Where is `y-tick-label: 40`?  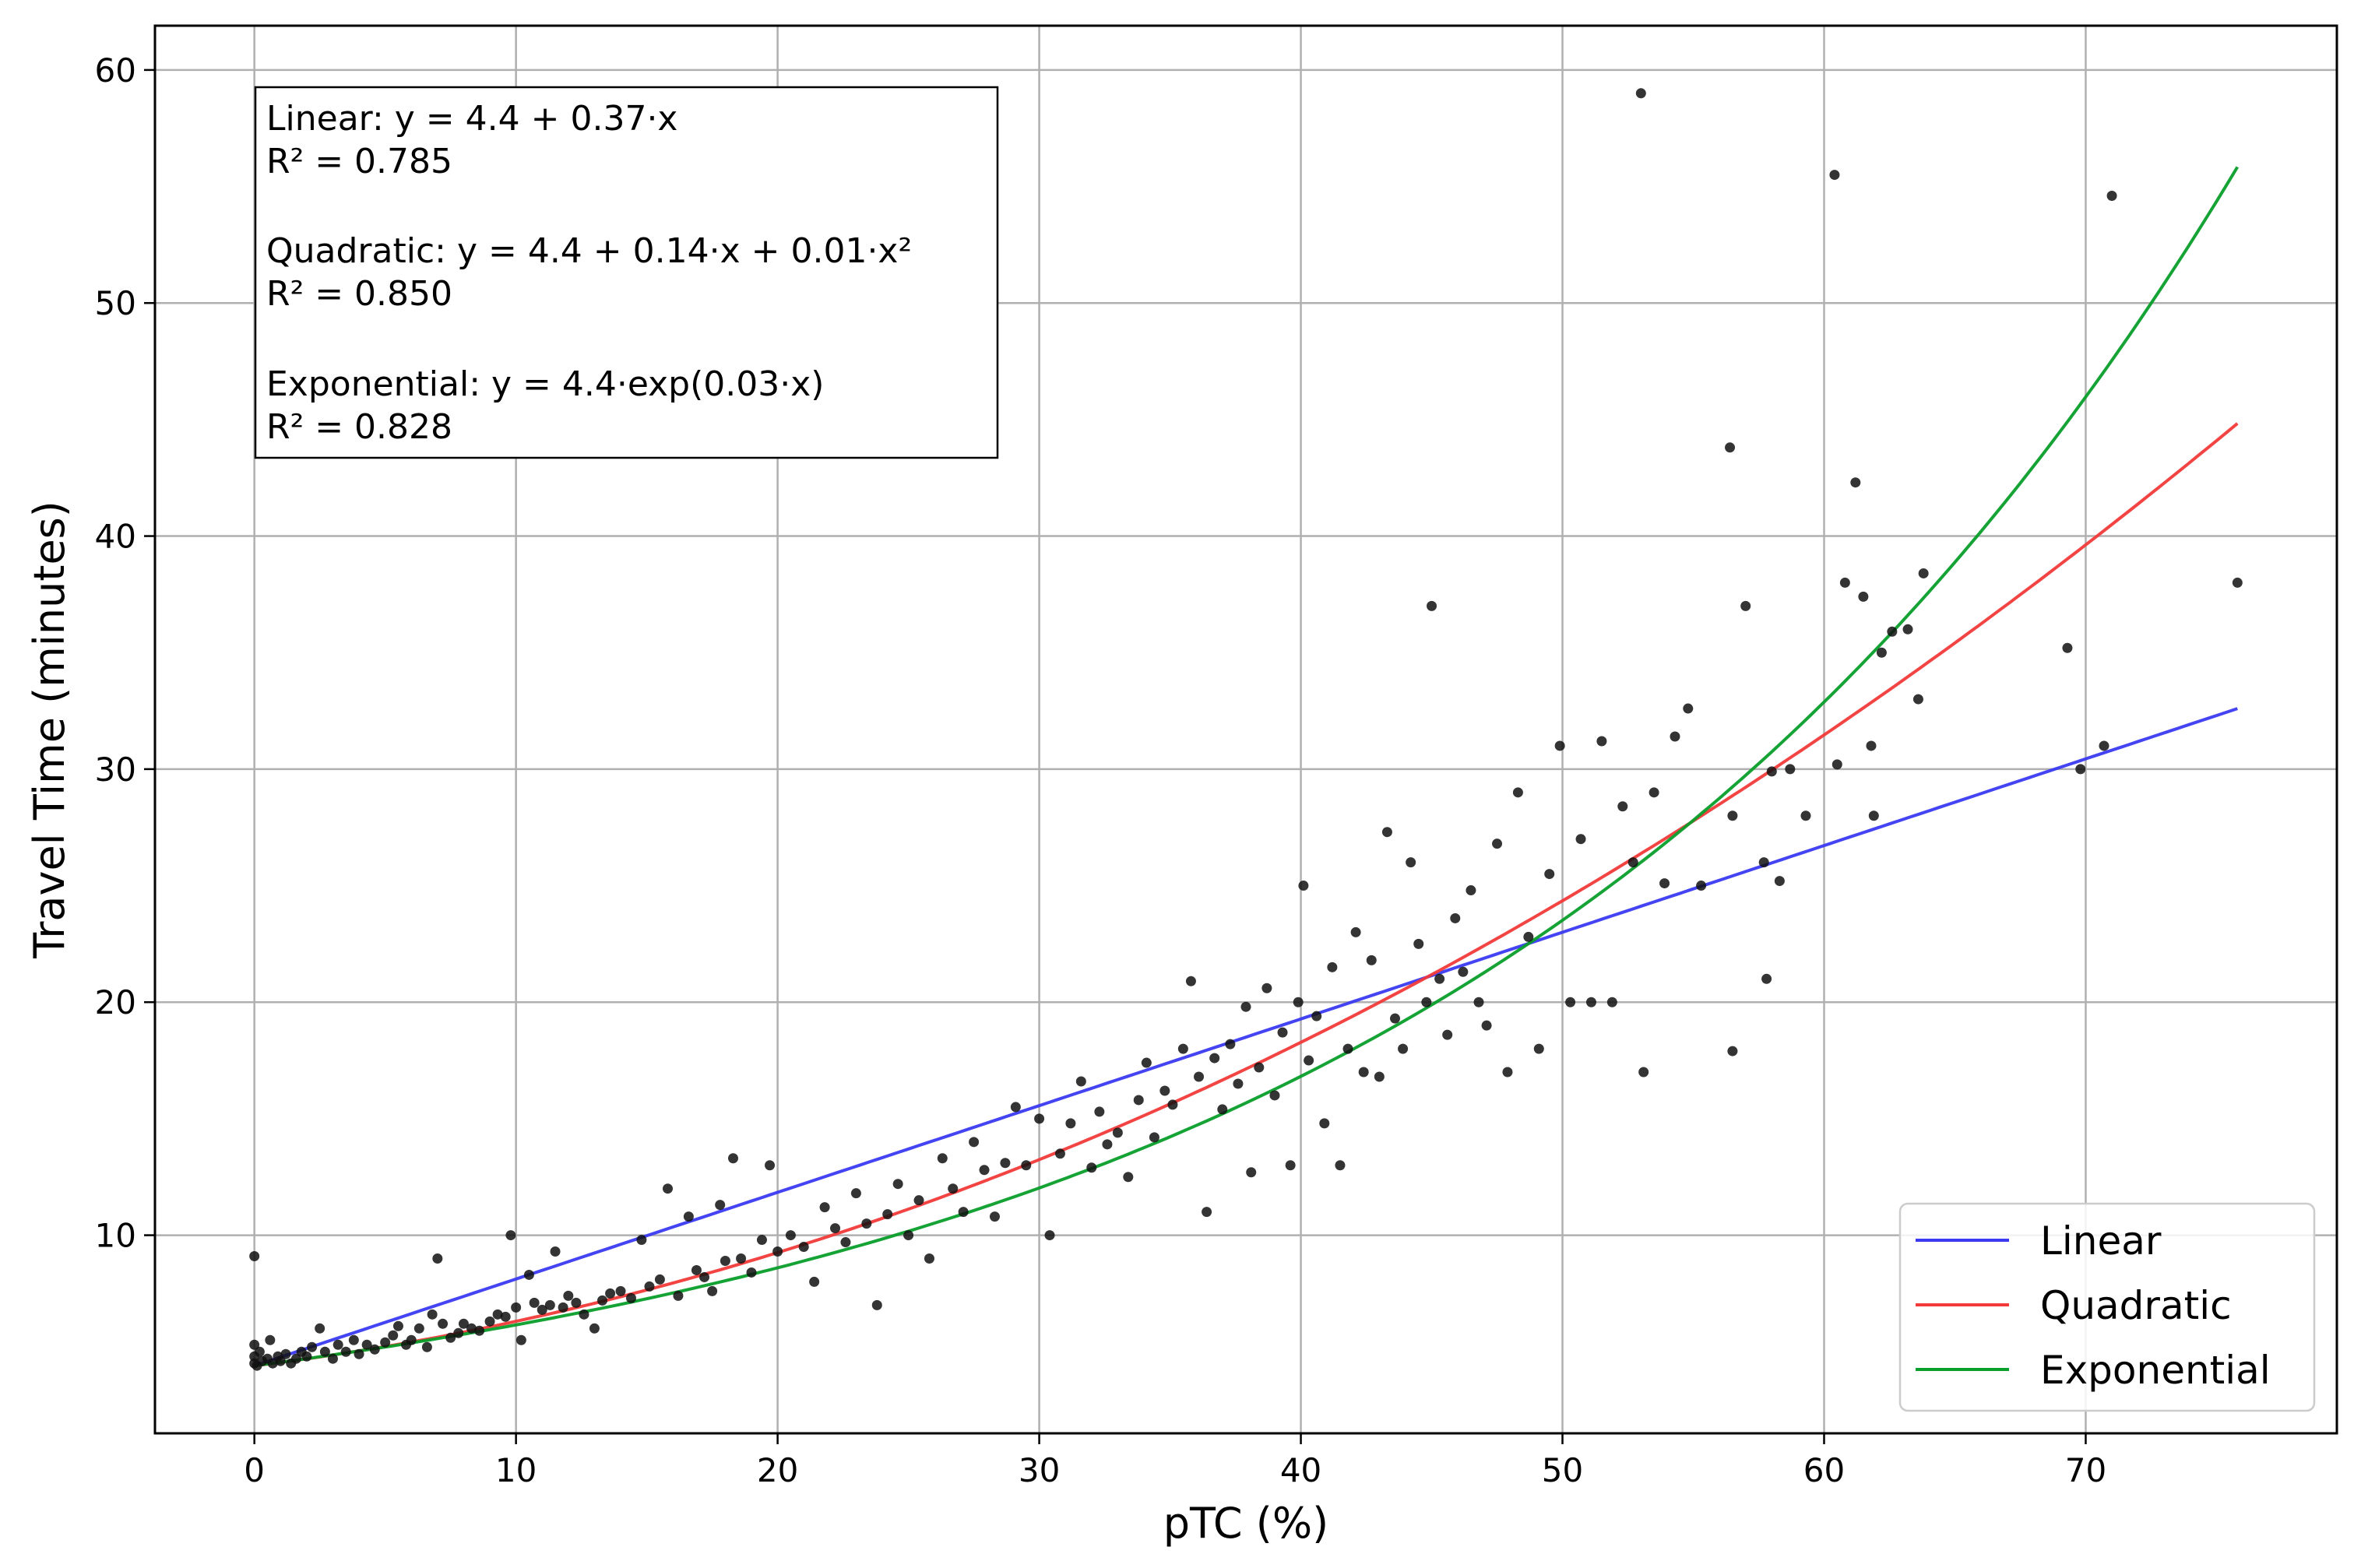 y-tick-label: 40 is located at coordinates (115, 537).